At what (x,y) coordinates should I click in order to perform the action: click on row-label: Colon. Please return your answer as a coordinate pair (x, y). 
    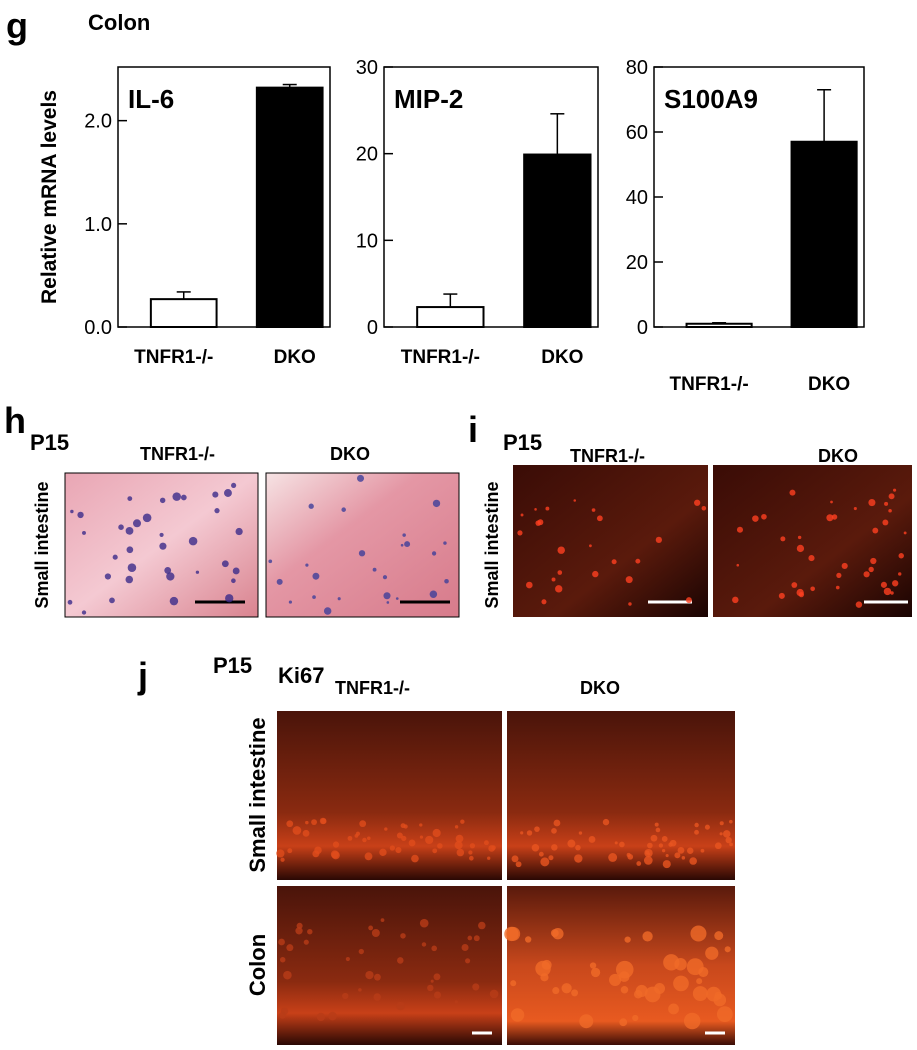
    Looking at the image, I should click on (257, 965).